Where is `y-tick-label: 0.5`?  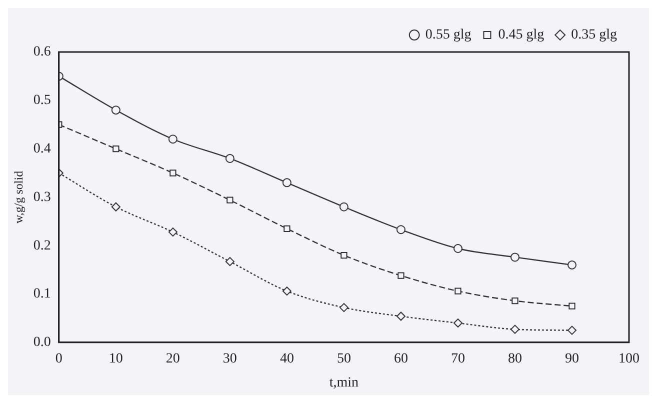 y-tick-label: 0.5 is located at coordinates (42, 100).